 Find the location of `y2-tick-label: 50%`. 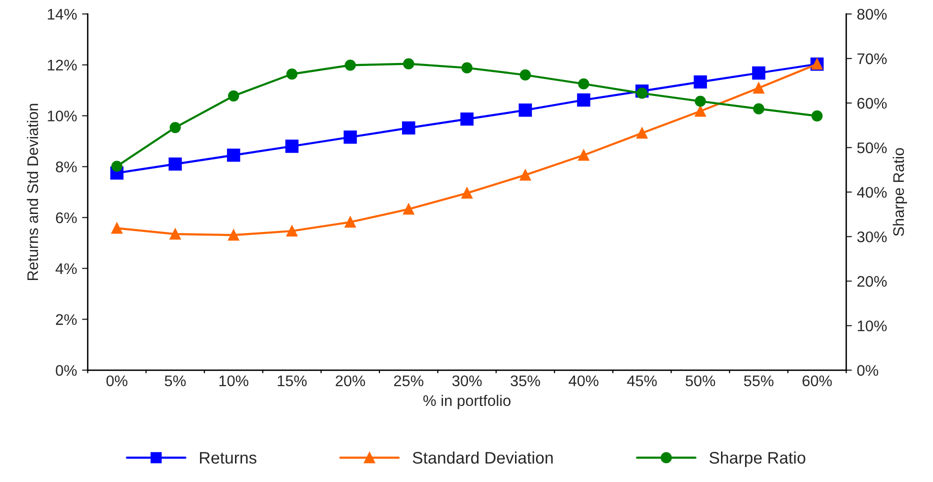

y2-tick-label: 50% is located at coordinates (872, 148).